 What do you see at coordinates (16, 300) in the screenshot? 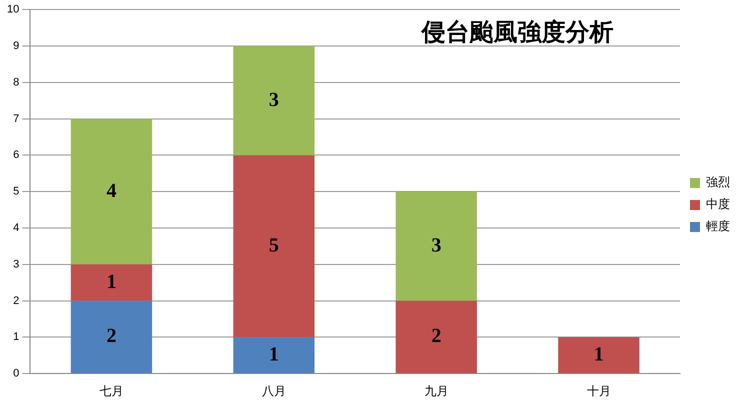
I see `y-tick-label: 2` at bounding box center [16, 300].